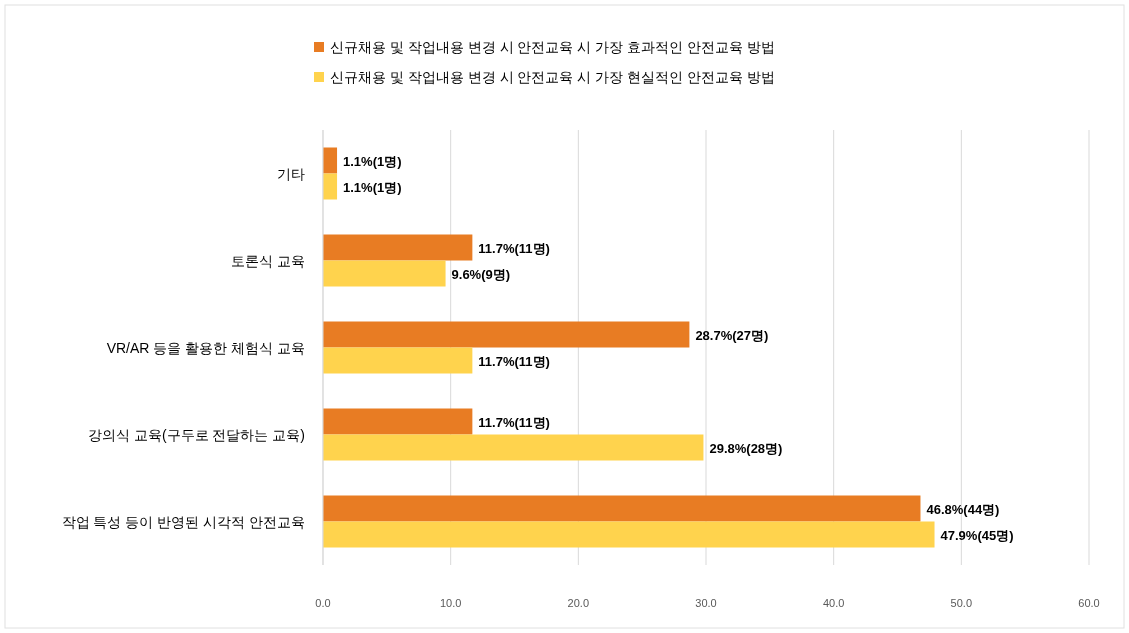 The image size is (1129, 633). What do you see at coordinates (732, 335) in the screenshot?
I see `data-label: 28.7%(27명)` at bounding box center [732, 335].